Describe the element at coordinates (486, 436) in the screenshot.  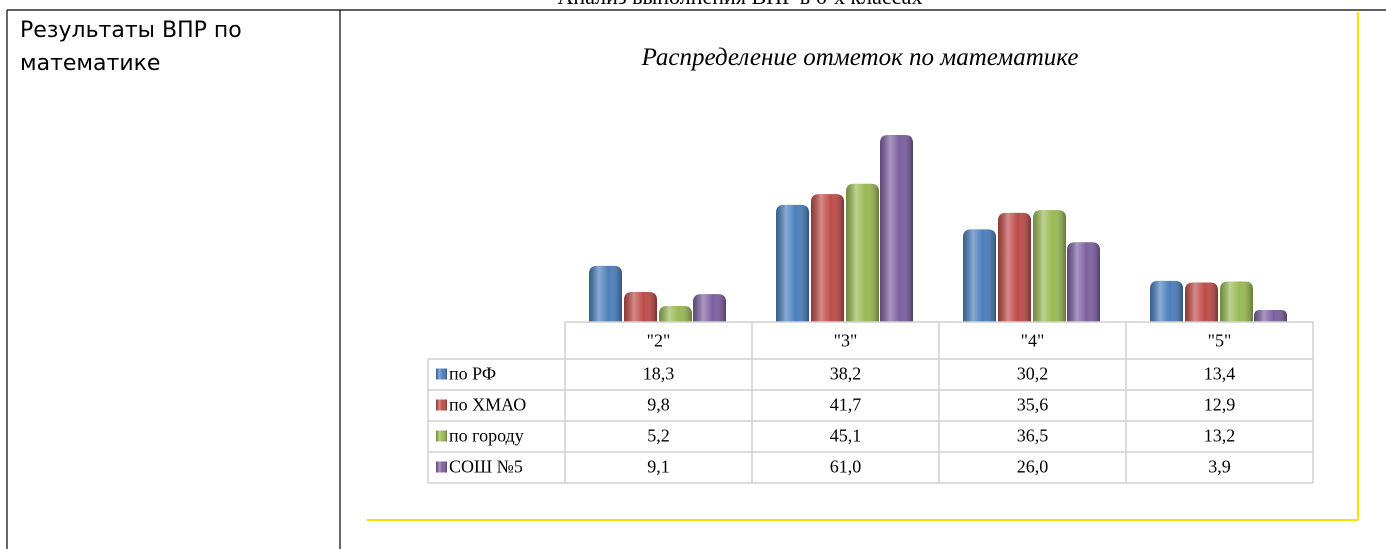
I see `legend-label: по городу` at that location.